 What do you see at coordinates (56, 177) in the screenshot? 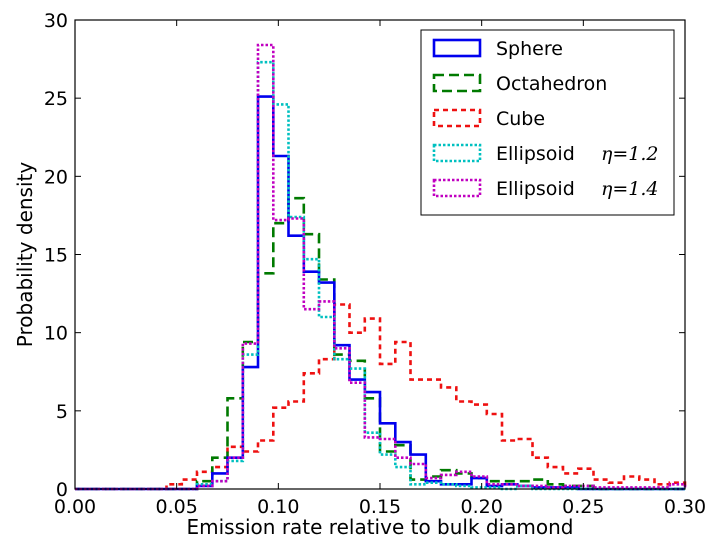
I see `y-tick-label: 20` at bounding box center [56, 177].